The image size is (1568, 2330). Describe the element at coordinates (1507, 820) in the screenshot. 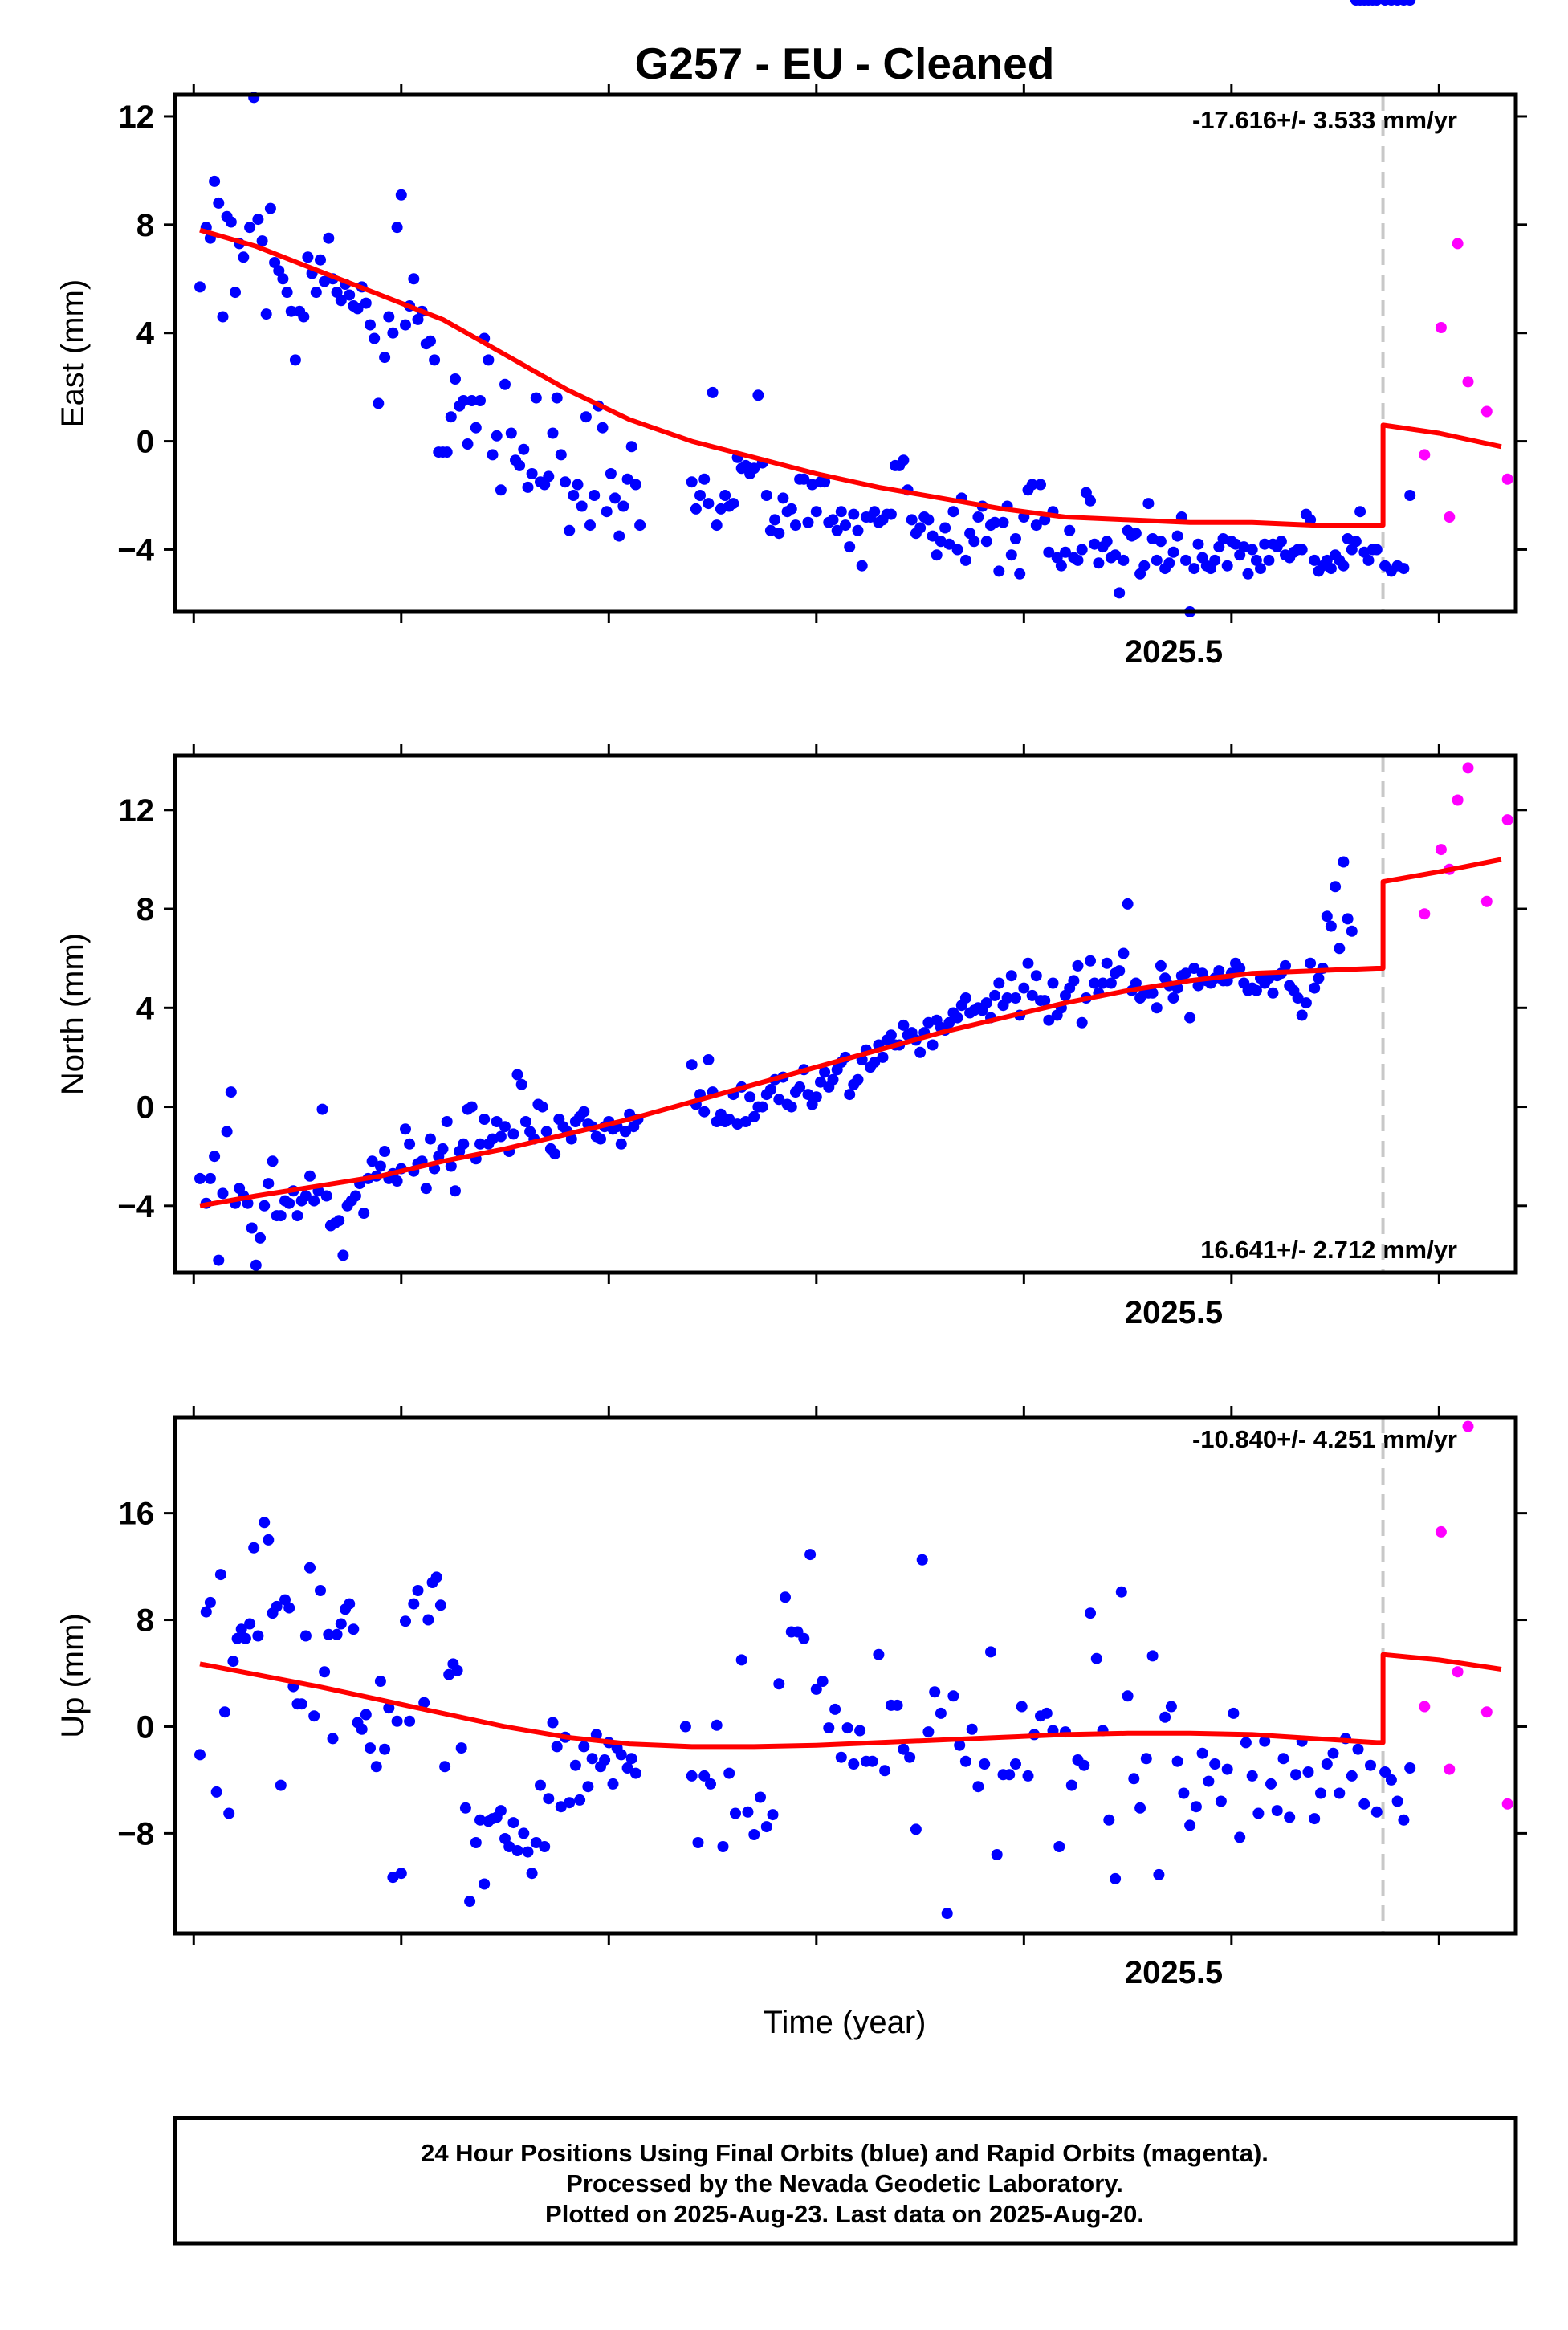

I see `north-rapid-point` at that location.